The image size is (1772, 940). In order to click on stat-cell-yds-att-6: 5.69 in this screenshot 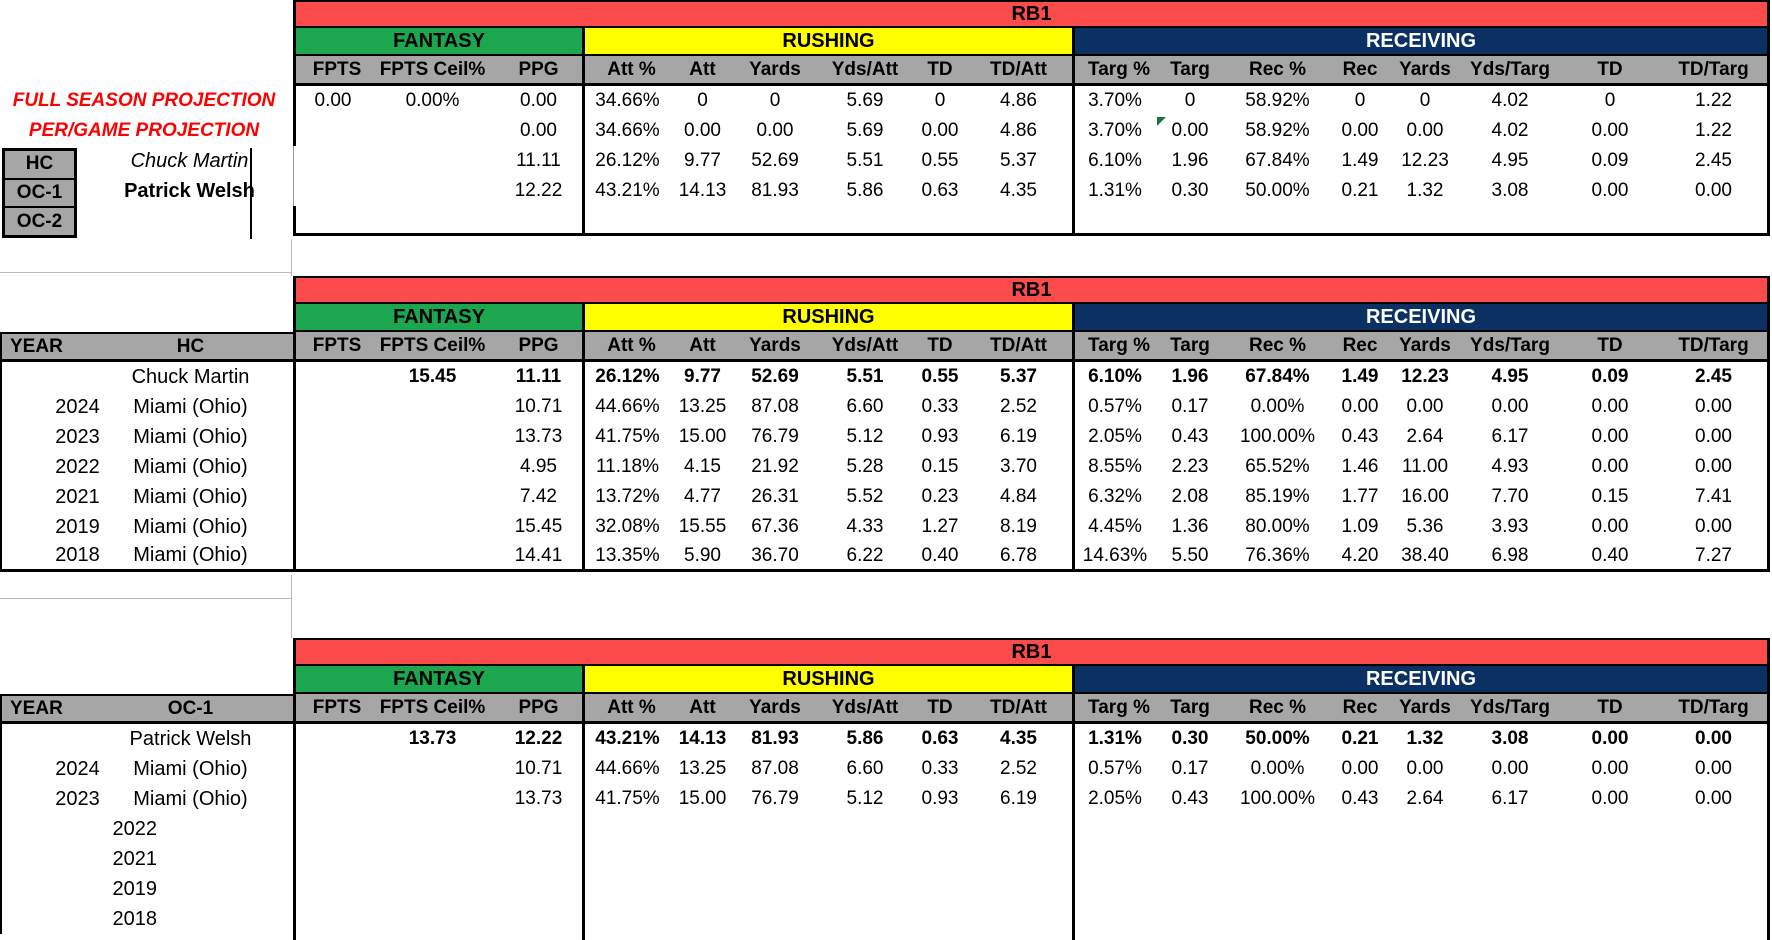, I will do `click(865, 130)`.